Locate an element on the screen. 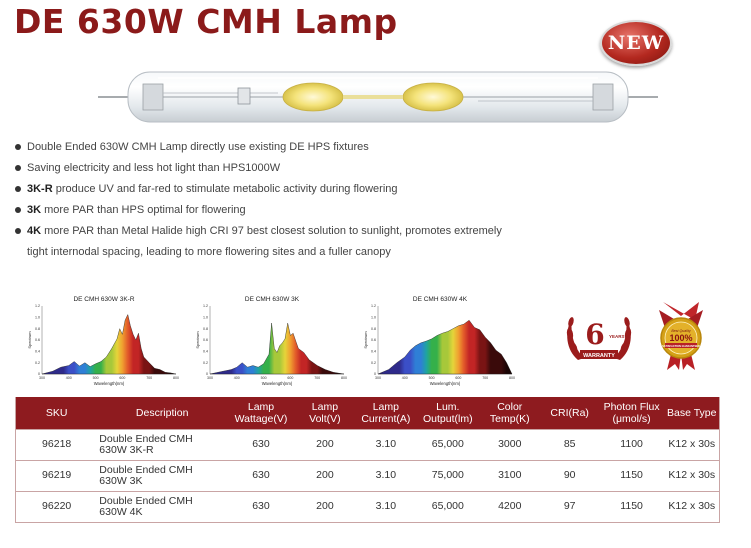 This screenshot has width=751, height=548. table-cell: Double Ended CMH 630W 4K is located at coordinates (162, 506).